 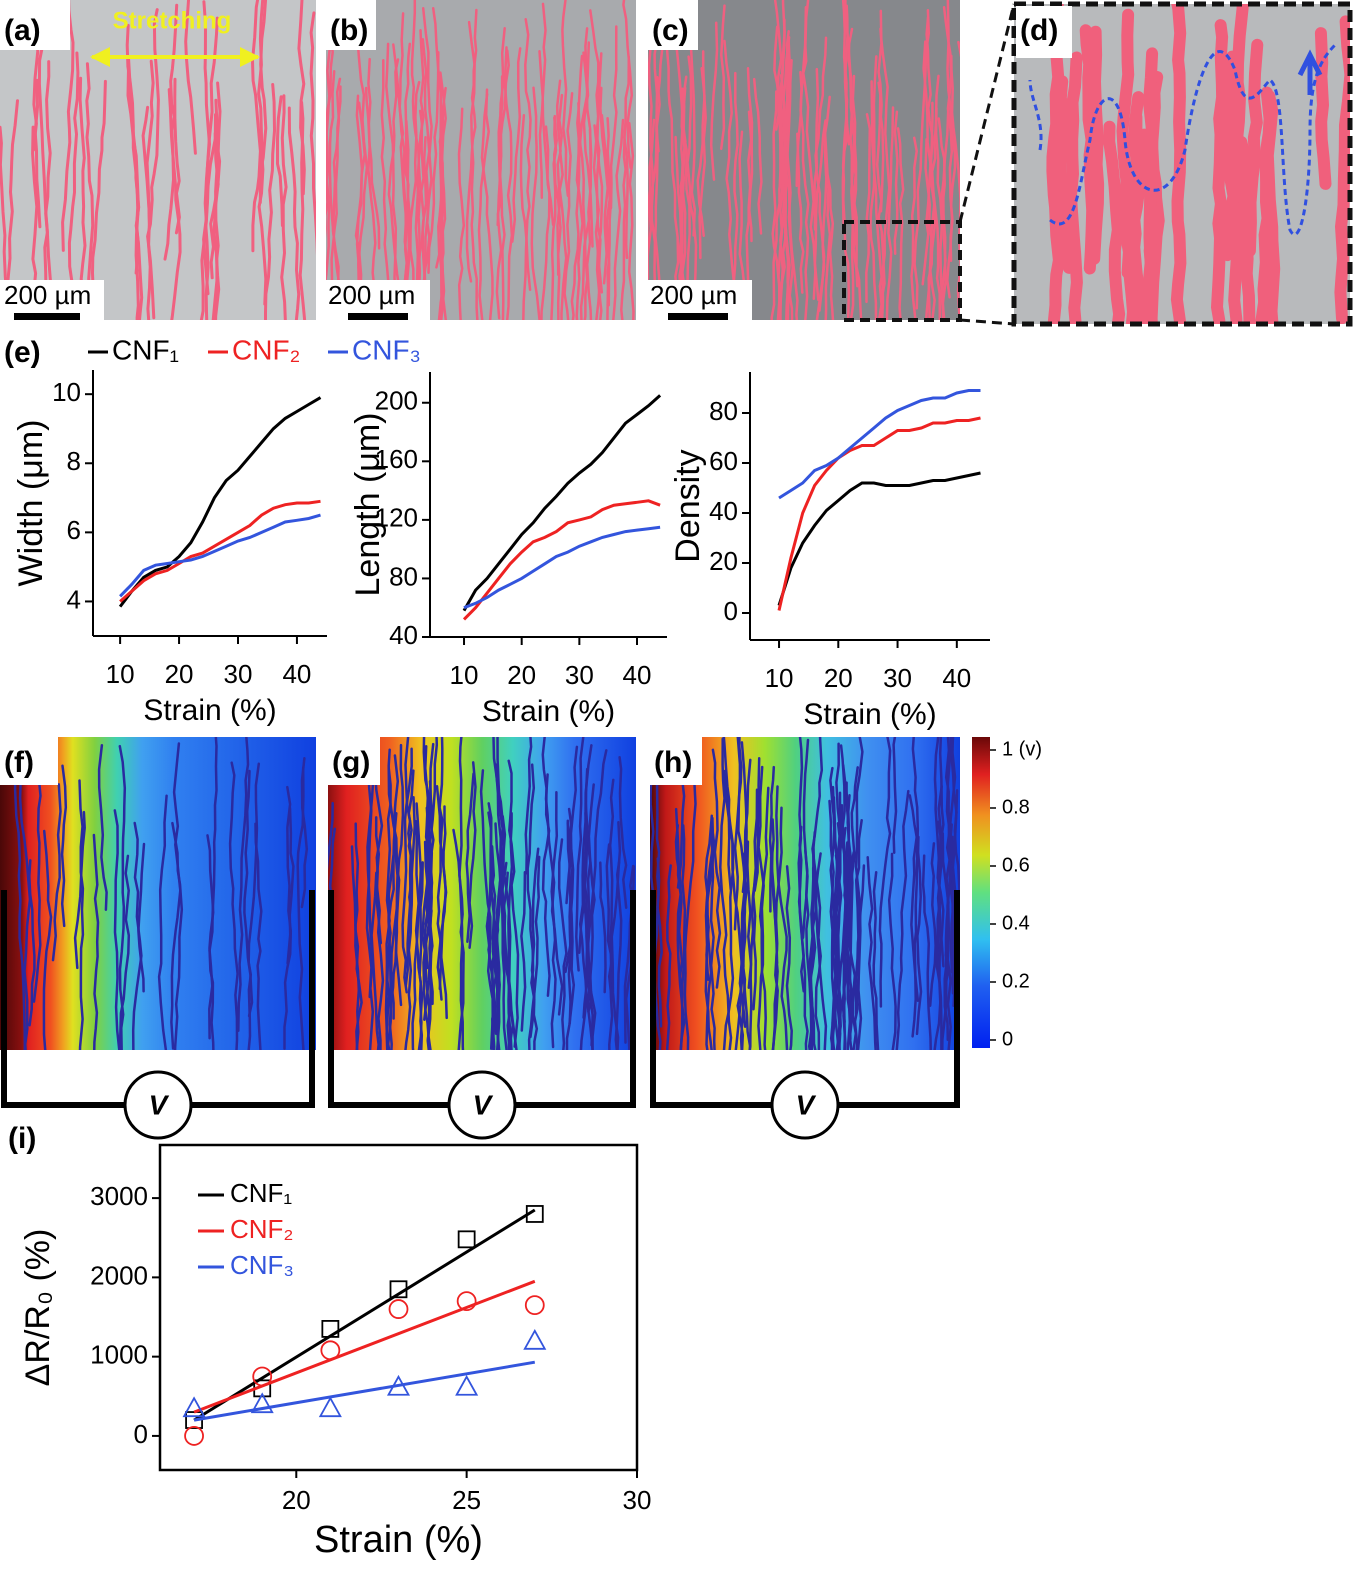 What do you see at coordinates (262, 1229) in the screenshot?
I see `legend-label: CNF₂` at bounding box center [262, 1229].